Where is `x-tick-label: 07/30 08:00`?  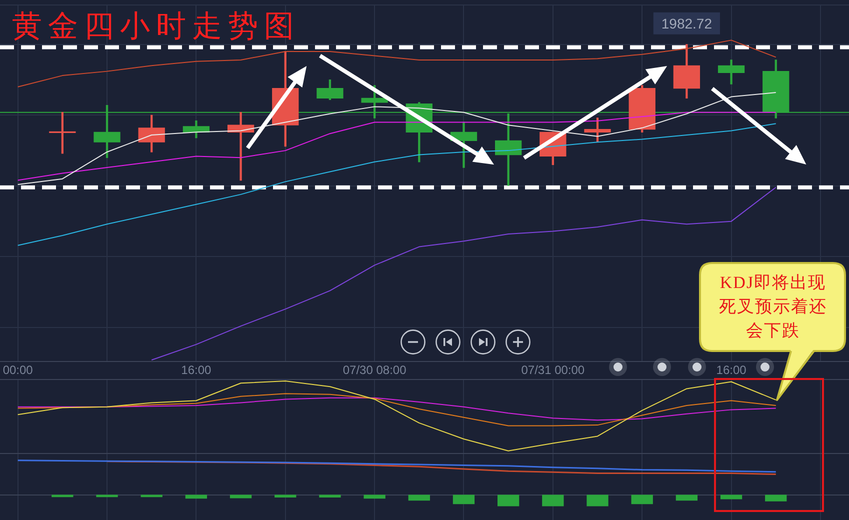 x-tick-label: 07/30 08:00 is located at coordinates (374, 370).